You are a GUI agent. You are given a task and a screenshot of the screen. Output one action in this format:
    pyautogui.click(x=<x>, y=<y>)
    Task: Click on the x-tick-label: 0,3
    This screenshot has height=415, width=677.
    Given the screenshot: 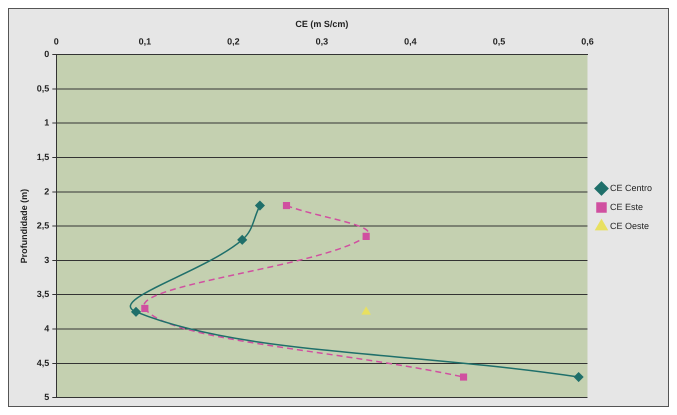 What is the action you would take?
    pyautogui.click(x=322, y=41)
    